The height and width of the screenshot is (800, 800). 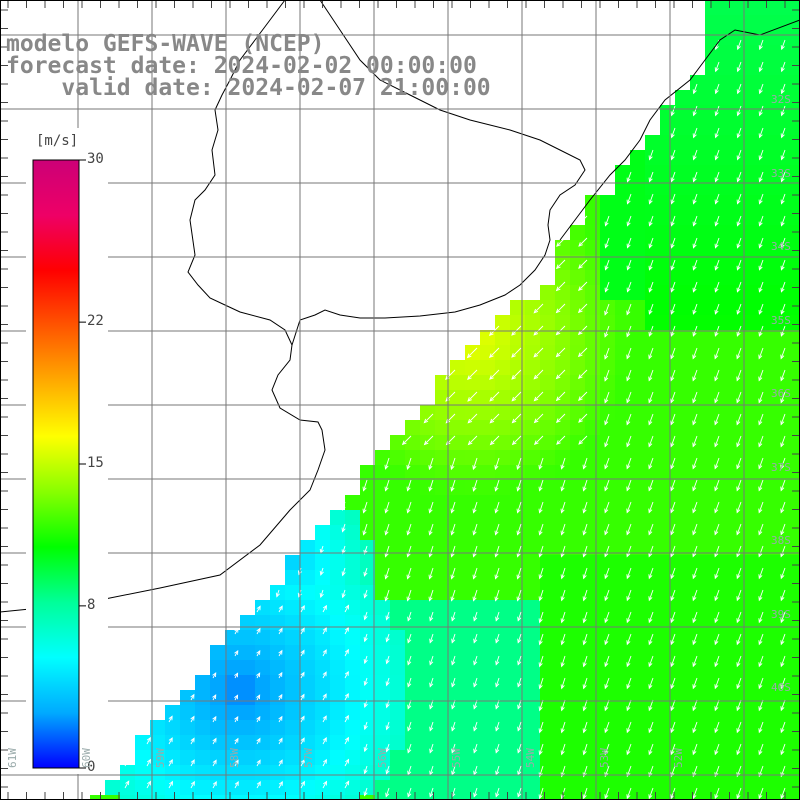 What do you see at coordinates (165, 44) in the screenshot?
I see `model-title: modelo GEFS-WAVE (NCEP)` at bounding box center [165, 44].